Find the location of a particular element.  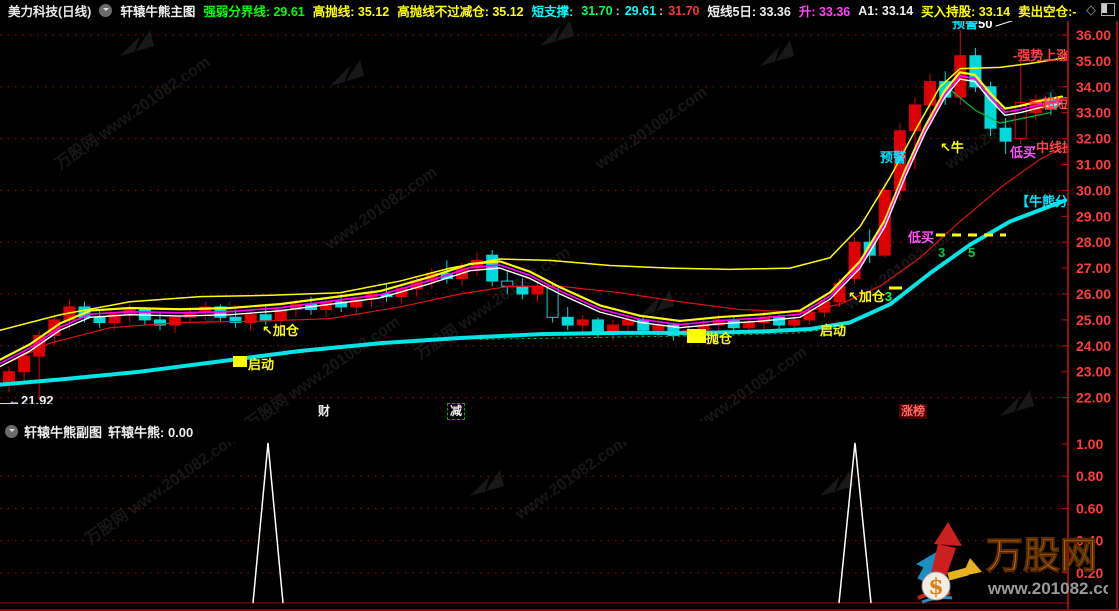

chart-bottom-label: 涨榜 is located at coordinates (913, 411).